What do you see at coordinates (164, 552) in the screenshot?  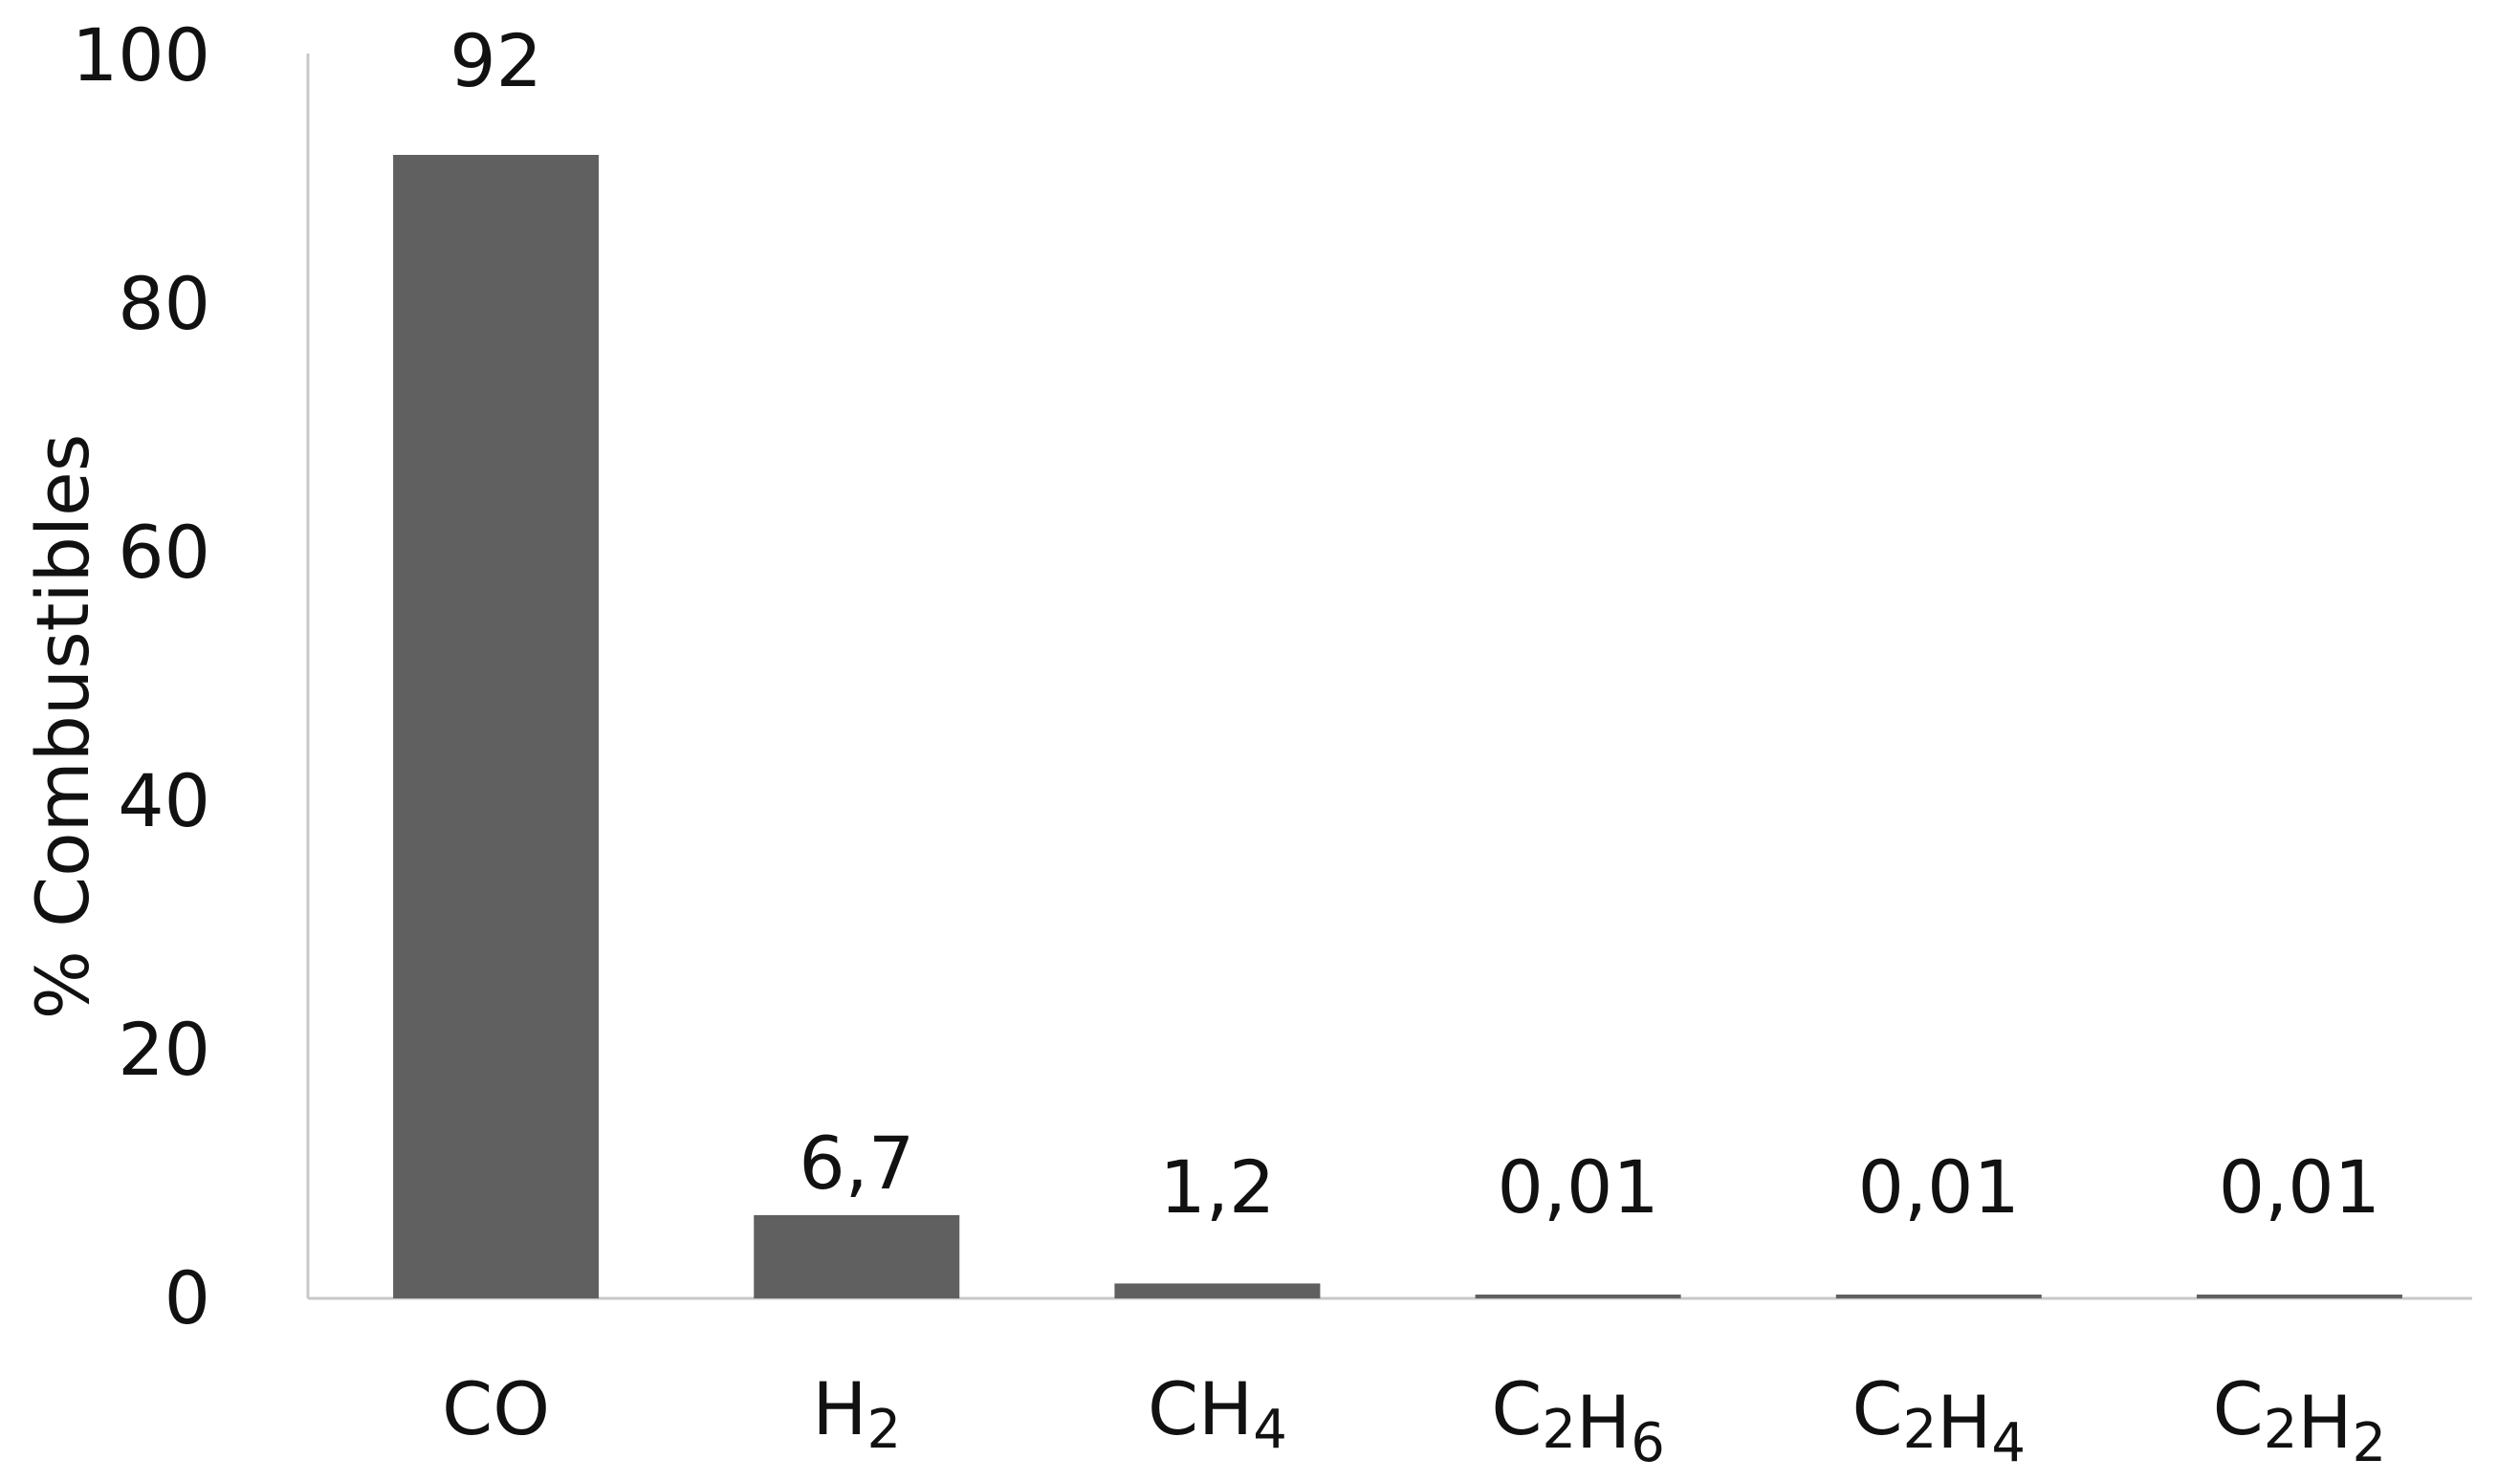 I see `y-tick-label: 60` at bounding box center [164, 552].